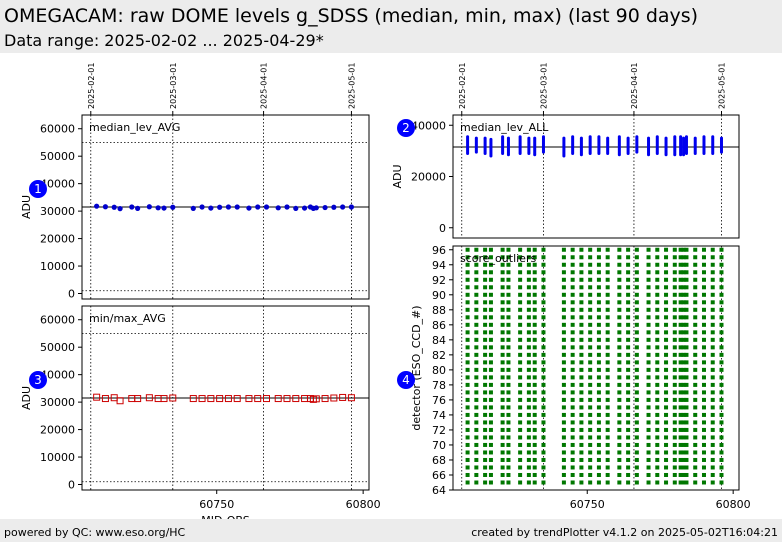 Image resolution: width=782 pixels, height=542 pixels. Describe the element at coordinates (439, 280) in the screenshot. I see `y-tick-label: 92` at that location.